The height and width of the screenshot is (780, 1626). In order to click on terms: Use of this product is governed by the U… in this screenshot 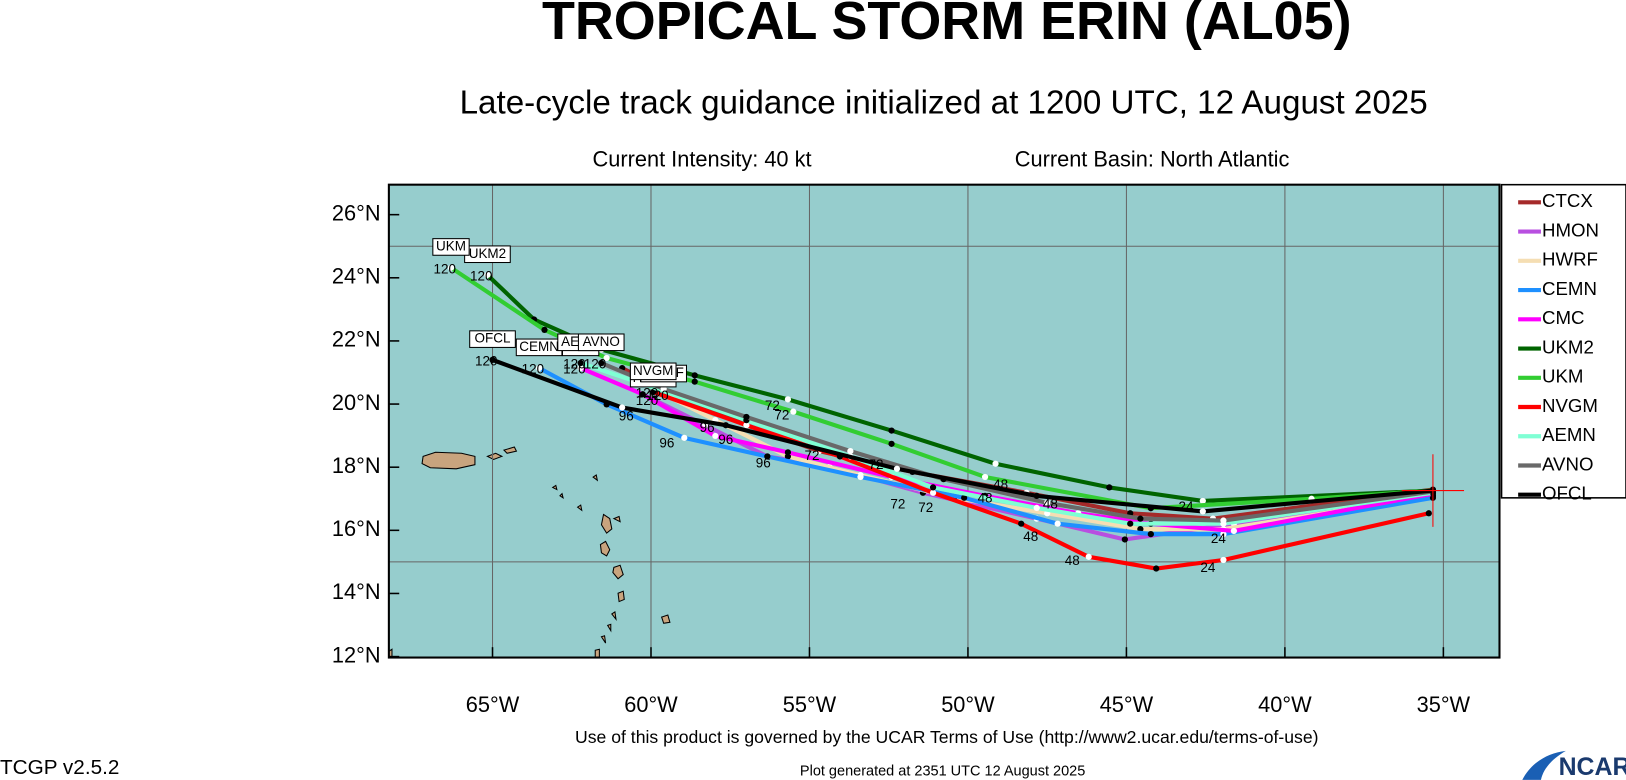, I will do `click(946, 737)`.